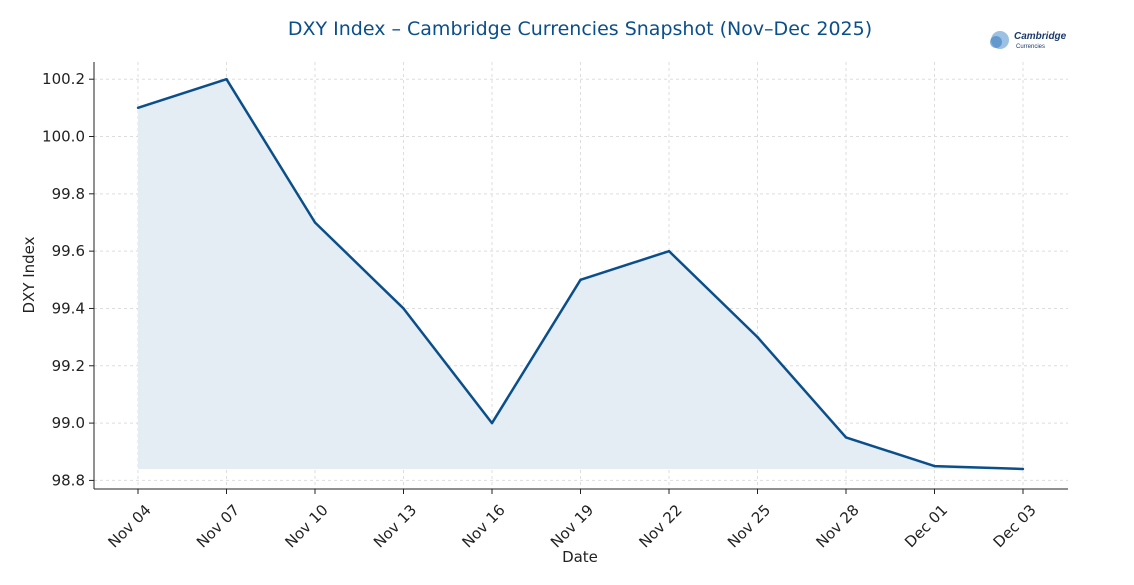  Describe the element at coordinates (926, 526) in the screenshot. I see `x-tick-label: Dec 01` at that location.